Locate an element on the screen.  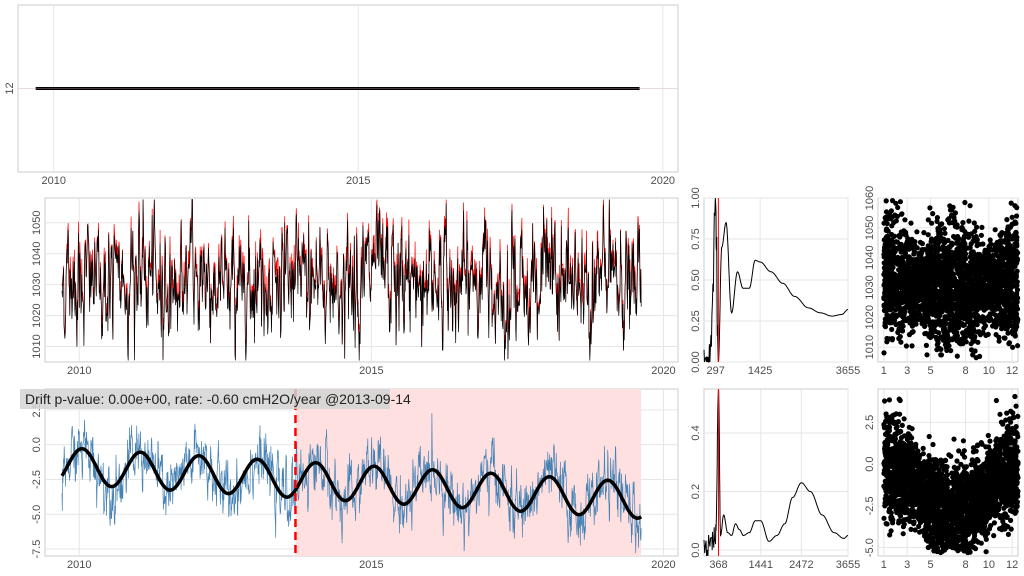
drift_month-y-tick-label: 2.5 is located at coordinates (870, 422).